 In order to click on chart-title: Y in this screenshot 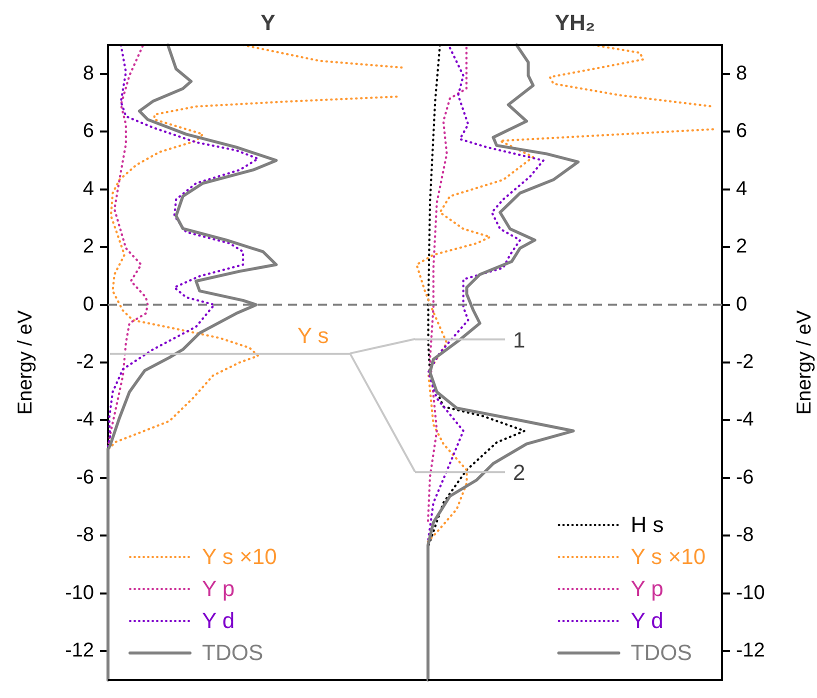, I will do `click(268, 23)`.